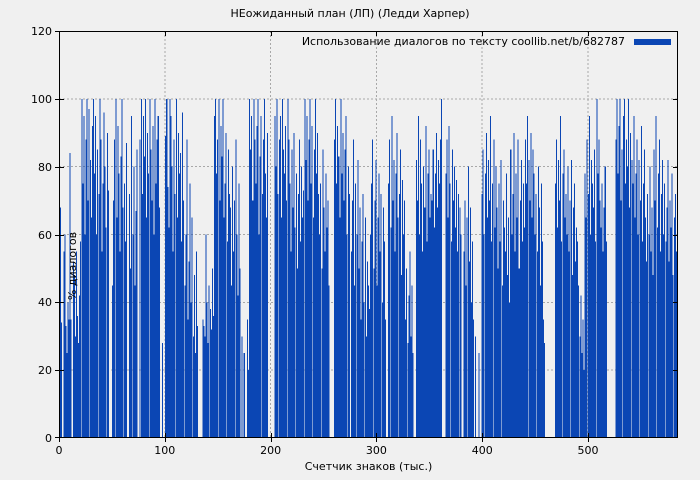  What do you see at coordinates (482, 450) in the screenshot?
I see `x-tick-label: 400` at bounding box center [482, 450].